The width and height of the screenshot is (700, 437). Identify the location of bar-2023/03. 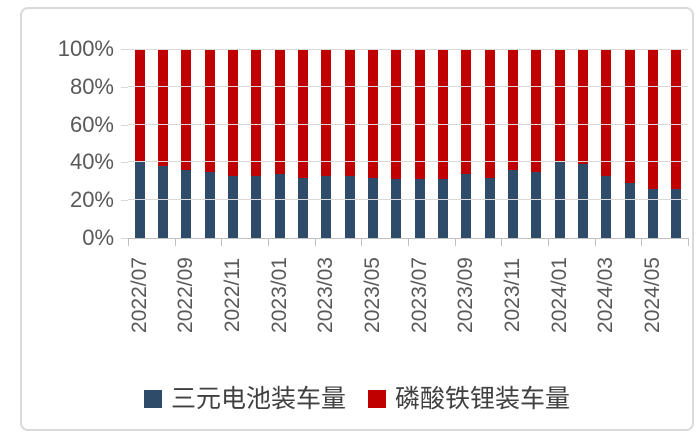
(326, 143).